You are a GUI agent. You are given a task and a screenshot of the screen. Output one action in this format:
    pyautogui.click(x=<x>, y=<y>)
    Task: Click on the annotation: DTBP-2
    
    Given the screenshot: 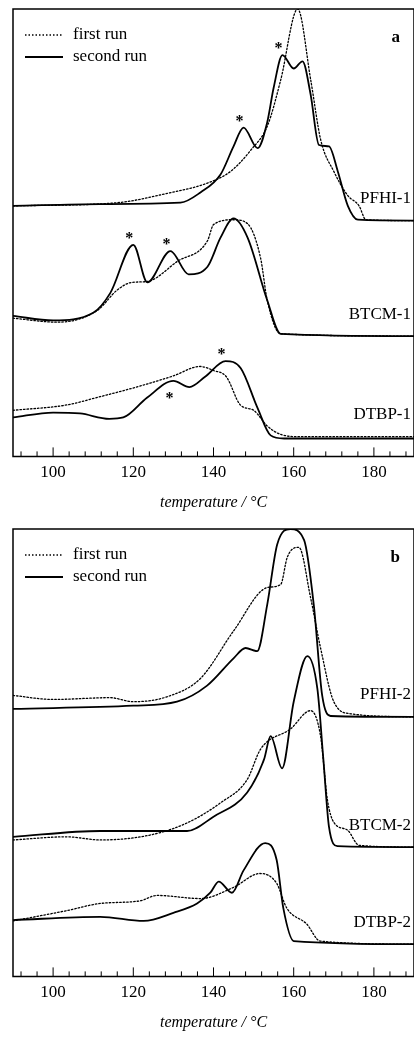 What is the action you would take?
    pyautogui.click(x=382, y=921)
    